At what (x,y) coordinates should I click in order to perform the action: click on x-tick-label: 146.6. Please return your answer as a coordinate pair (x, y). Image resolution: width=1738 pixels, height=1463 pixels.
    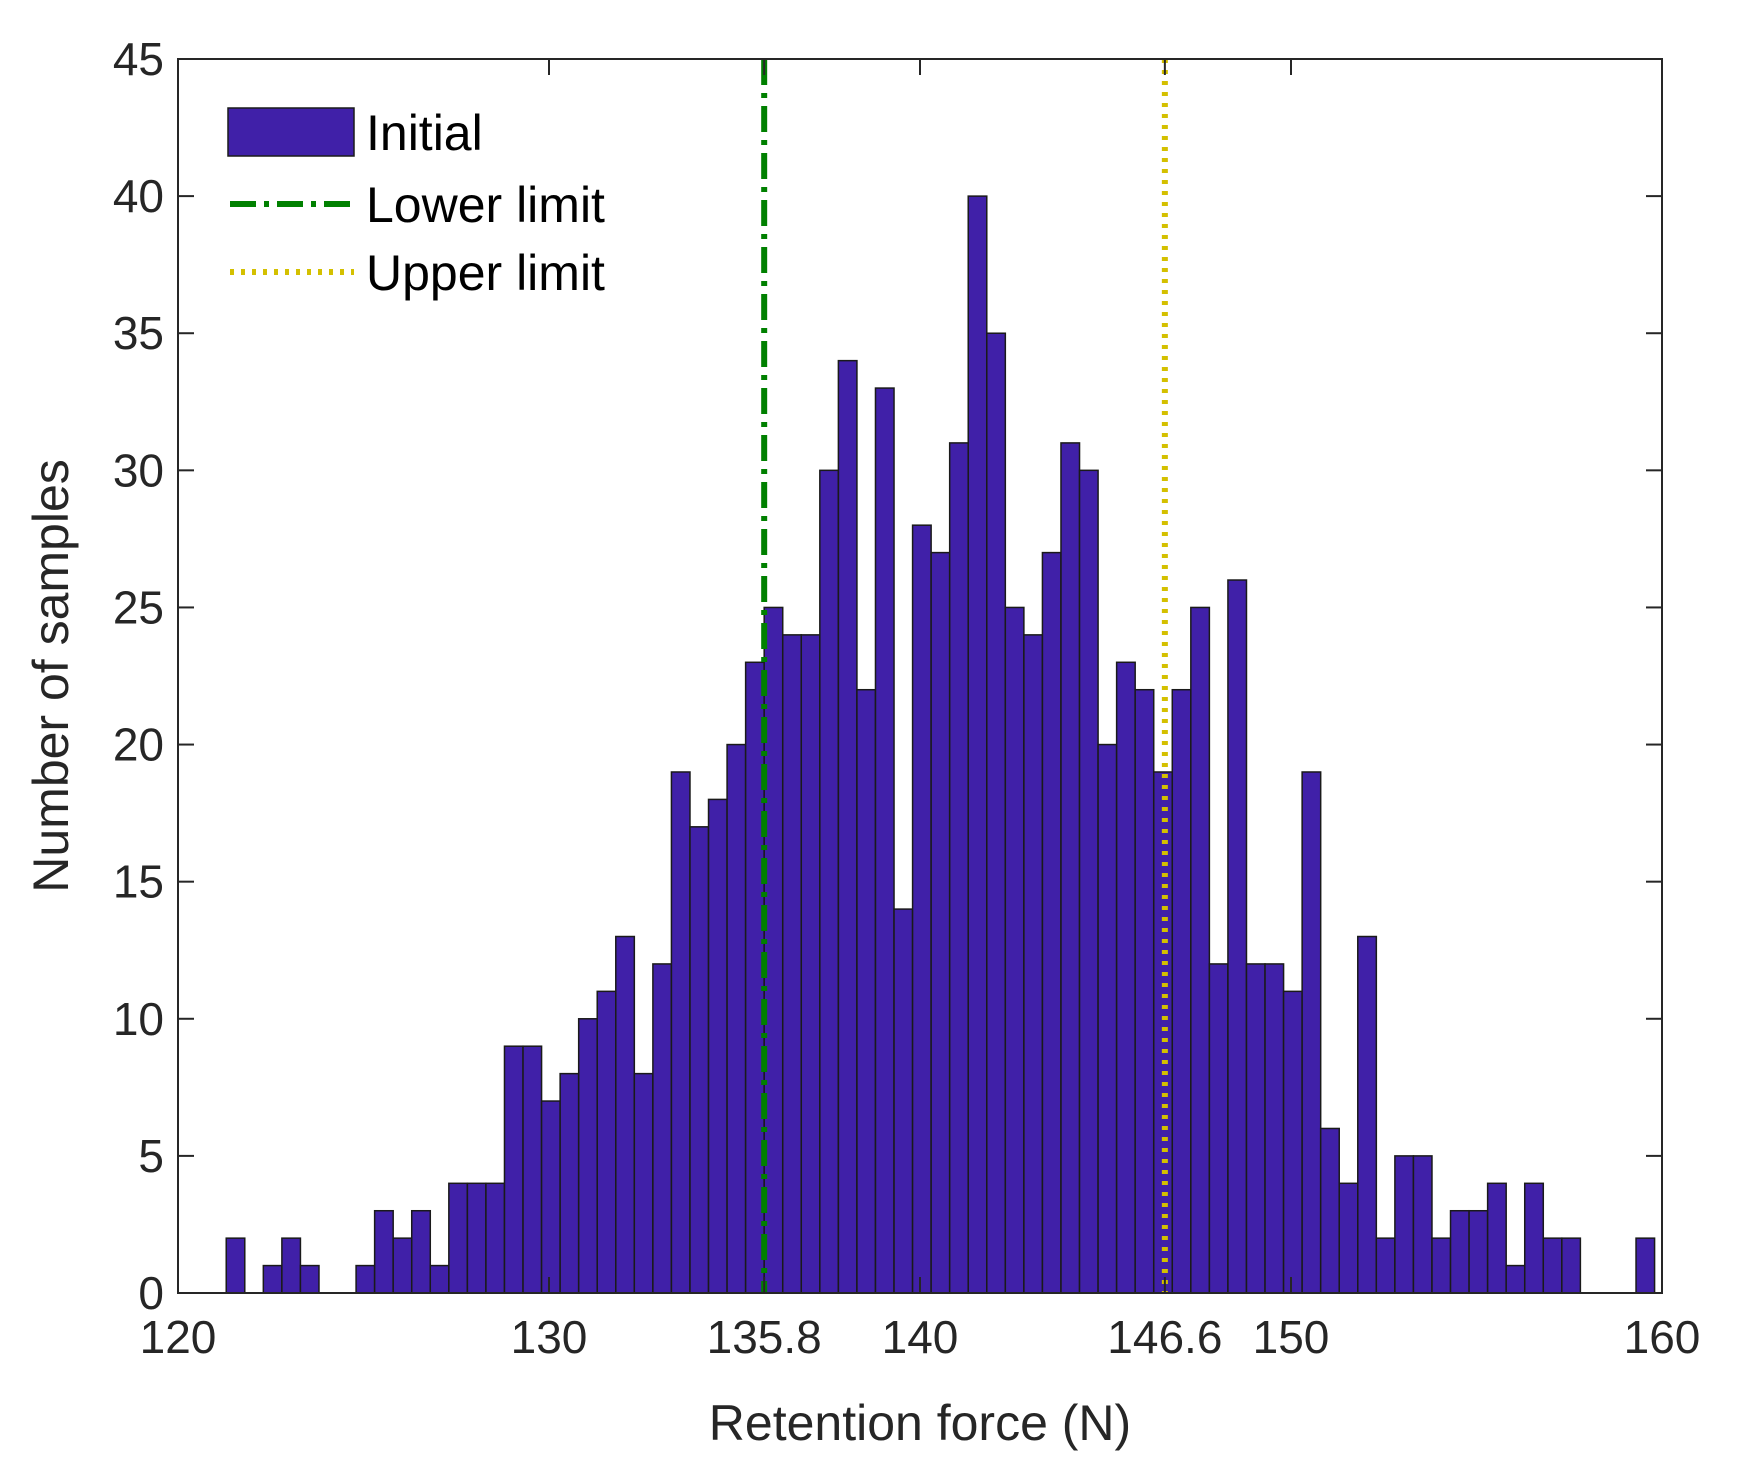
    Looking at the image, I should click on (1164, 1337).